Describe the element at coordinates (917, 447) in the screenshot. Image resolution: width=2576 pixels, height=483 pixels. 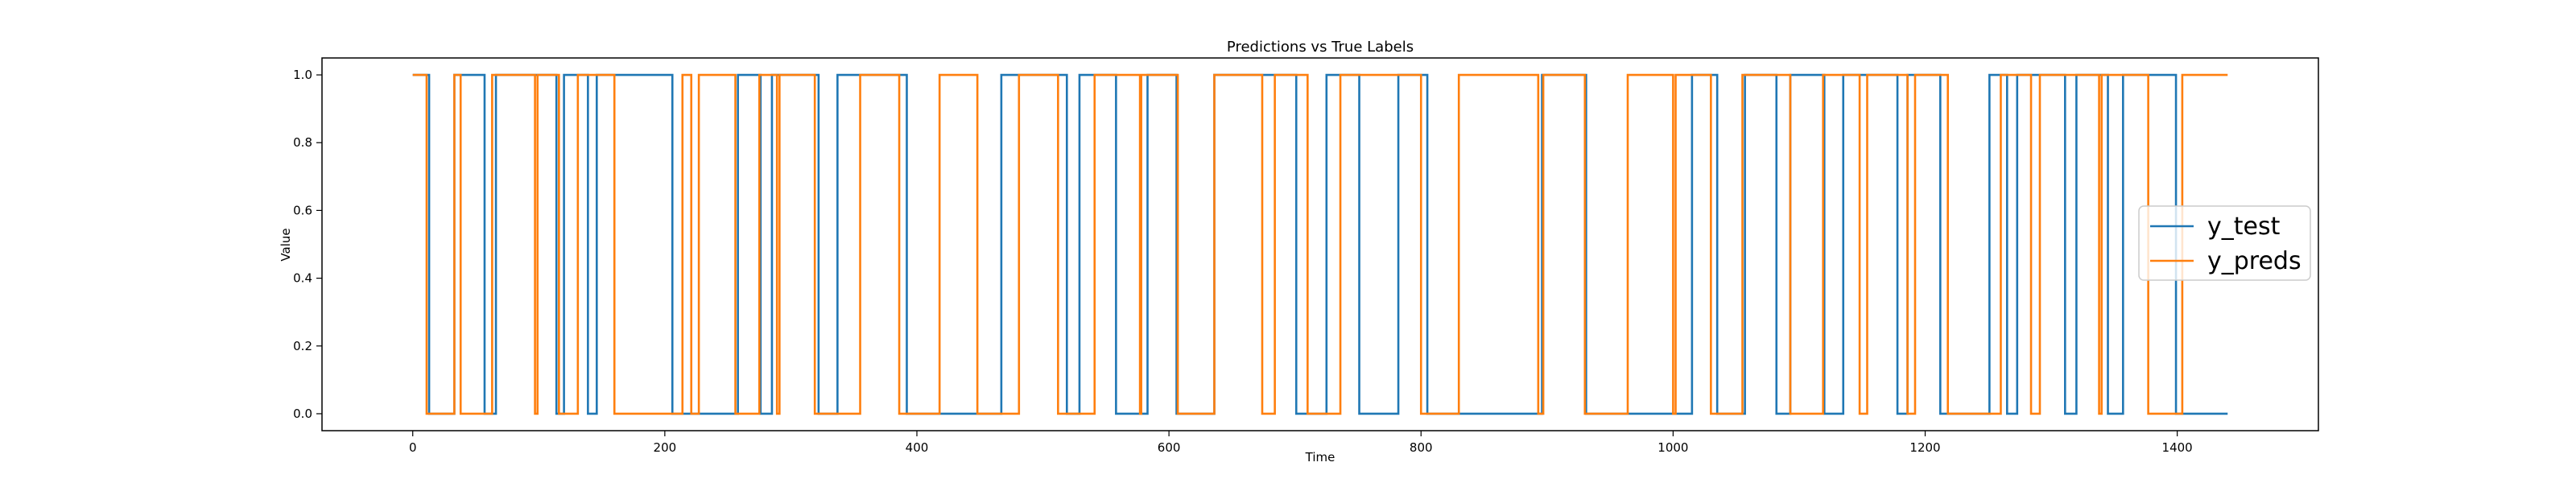
I see `x-tick-label: 400` at that location.